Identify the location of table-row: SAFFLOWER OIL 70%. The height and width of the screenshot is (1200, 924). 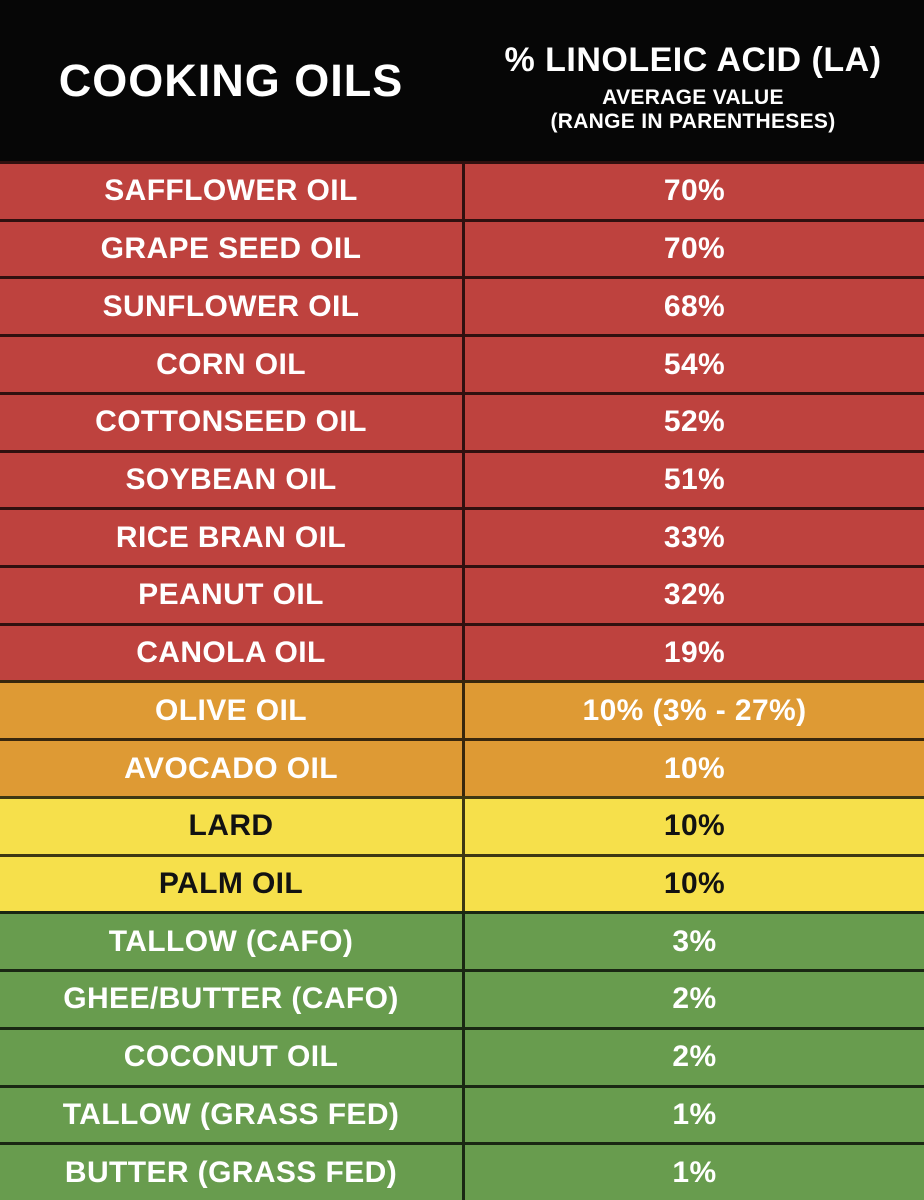
(462, 190).